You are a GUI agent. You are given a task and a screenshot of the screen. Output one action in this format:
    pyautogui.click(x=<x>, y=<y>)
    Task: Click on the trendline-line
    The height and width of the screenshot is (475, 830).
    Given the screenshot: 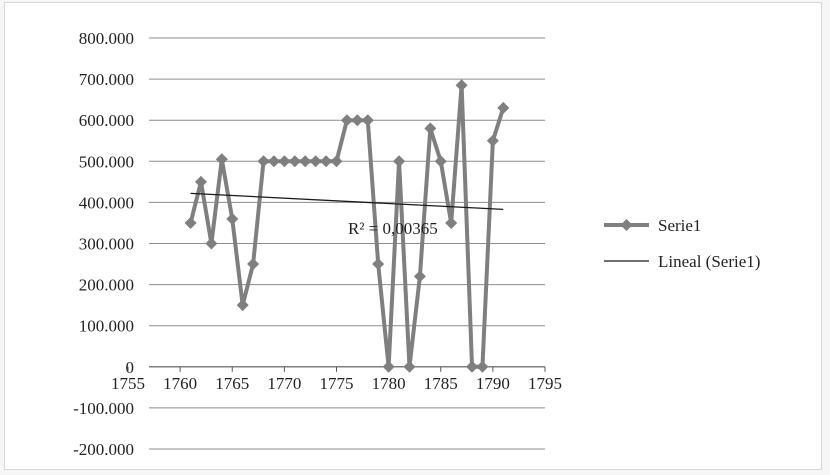 What is the action you would take?
    pyautogui.click(x=347, y=201)
    